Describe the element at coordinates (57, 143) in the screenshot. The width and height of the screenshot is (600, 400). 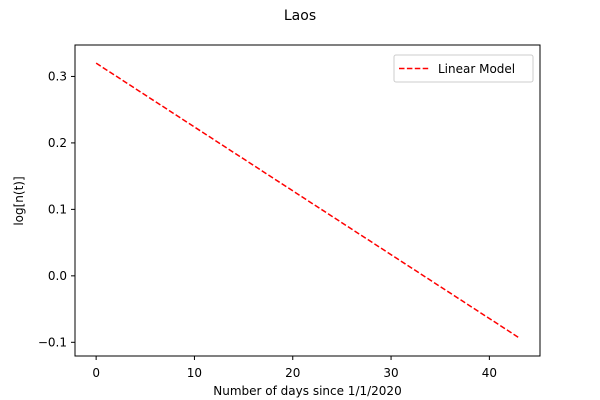
I see `y-tick-label: 0.2` at that location.